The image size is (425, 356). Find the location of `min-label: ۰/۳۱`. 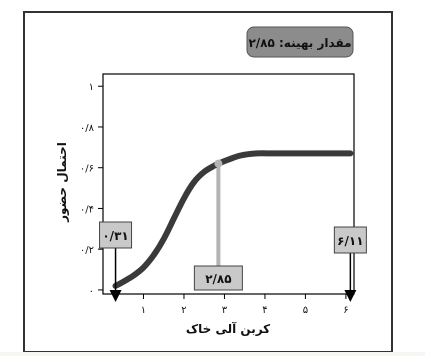

min-label: ۰/۳۱ is located at coordinates (115, 236).